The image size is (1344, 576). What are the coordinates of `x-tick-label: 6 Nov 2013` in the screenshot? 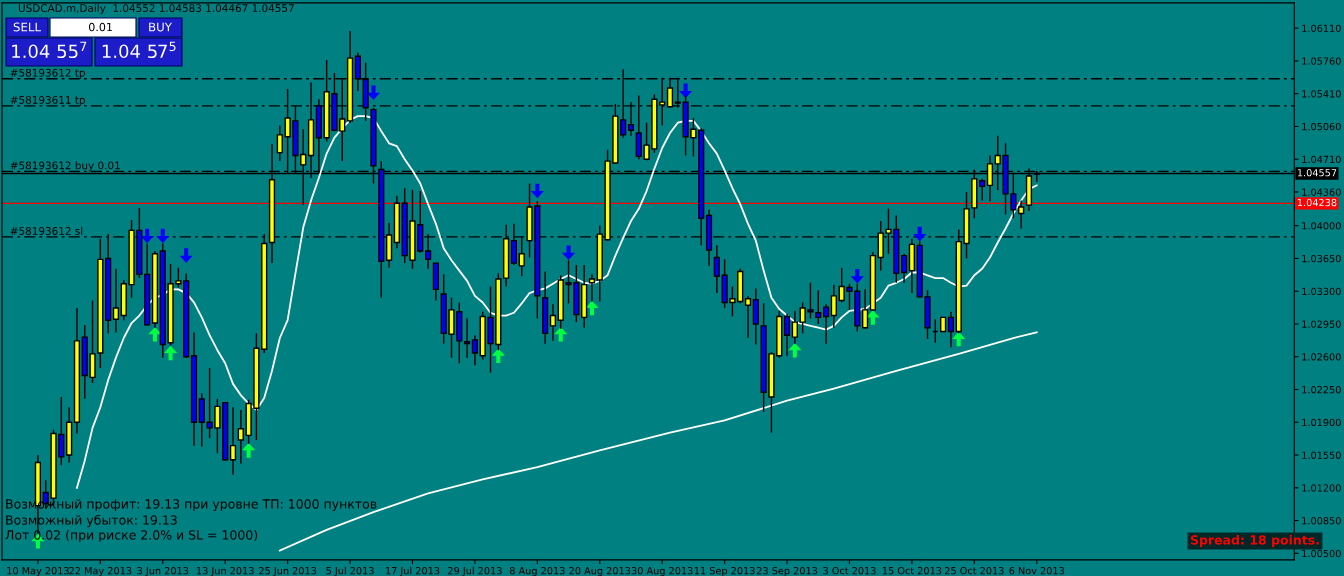 It's located at (1037, 570).